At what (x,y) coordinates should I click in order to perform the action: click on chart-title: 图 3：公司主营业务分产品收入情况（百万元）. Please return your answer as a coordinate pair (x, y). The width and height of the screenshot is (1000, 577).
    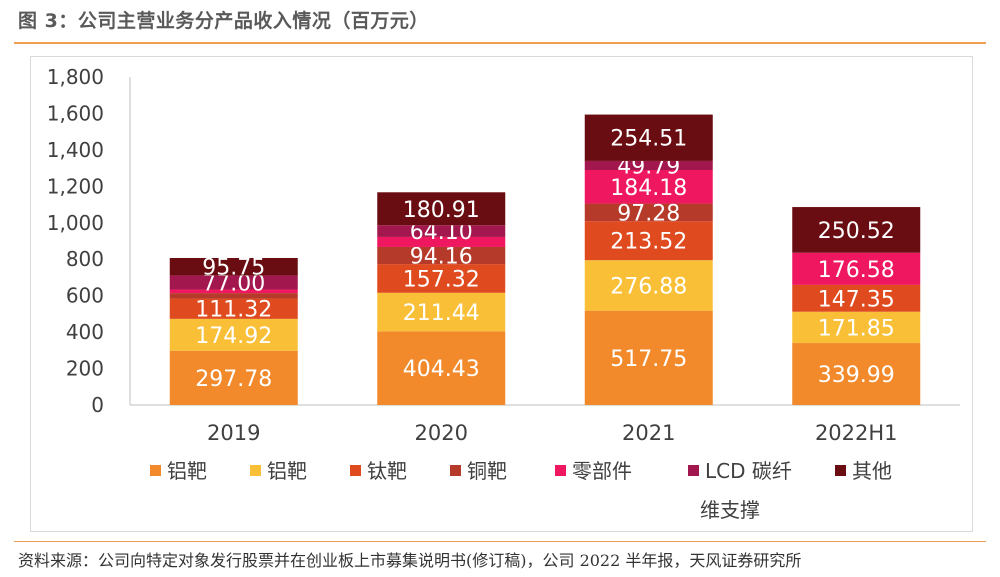
    Looking at the image, I should click on (223, 21).